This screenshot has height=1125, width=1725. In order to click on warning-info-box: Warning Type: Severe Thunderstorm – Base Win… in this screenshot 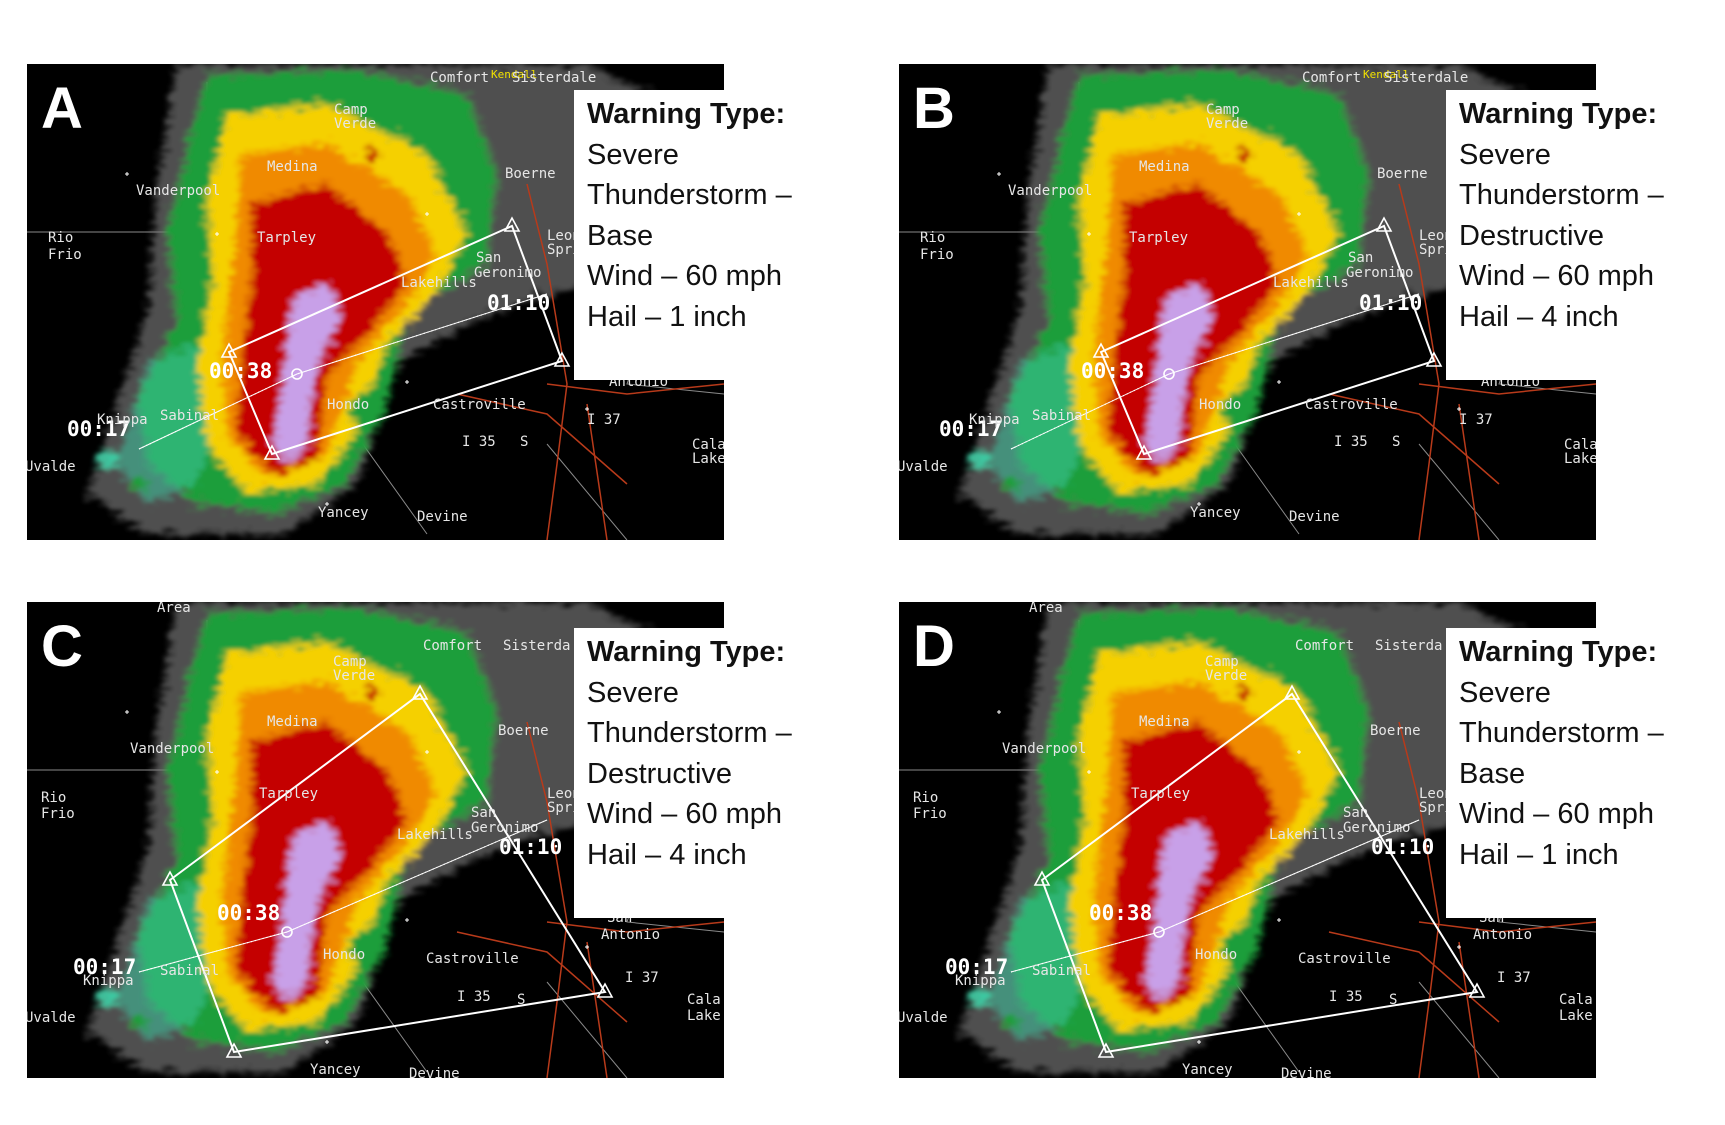, I will do `click(1585, 773)`.